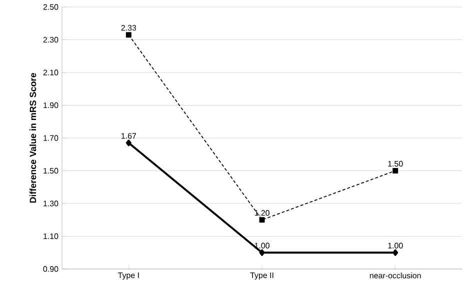 This screenshot has height=291, width=474. What do you see at coordinates (33, 138) in the screenshot?
I see `y-axis-title: Difference Value in mRS Score` at bounding box center [33, 138].